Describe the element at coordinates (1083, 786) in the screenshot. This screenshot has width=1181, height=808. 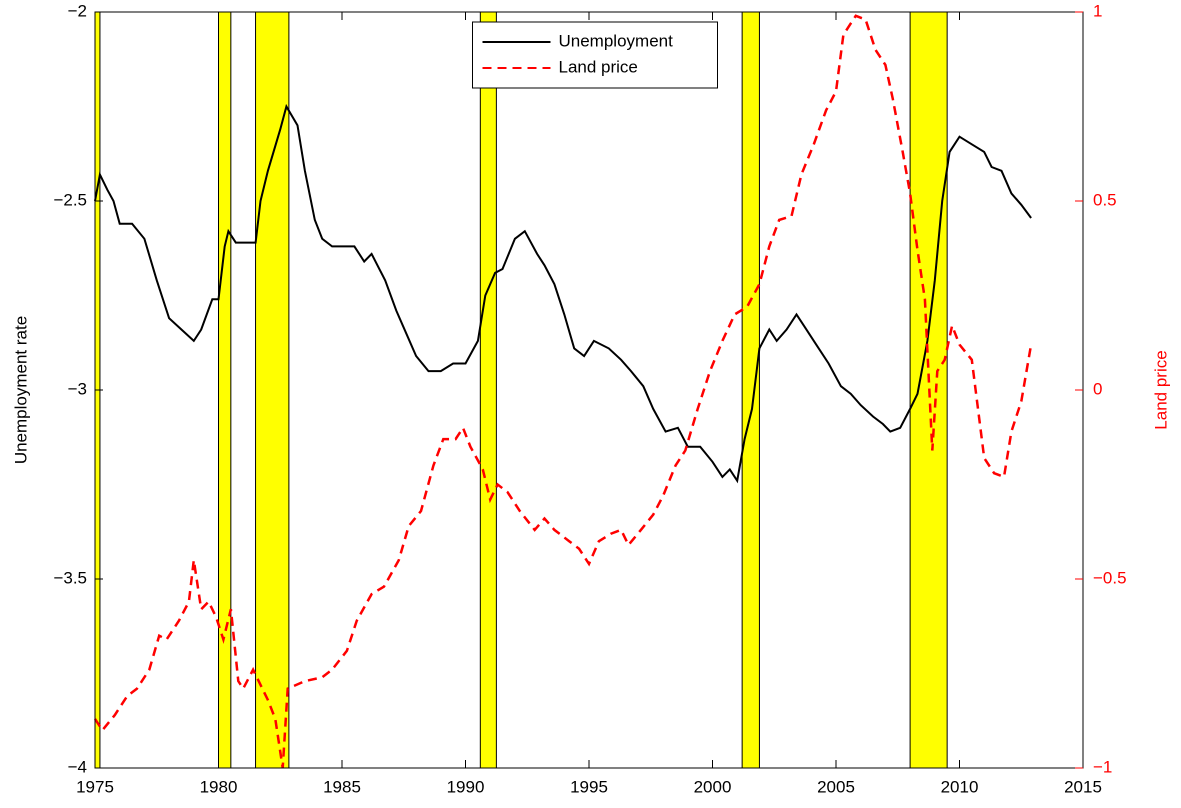
I see `x-tick-label: 2015` at that location.